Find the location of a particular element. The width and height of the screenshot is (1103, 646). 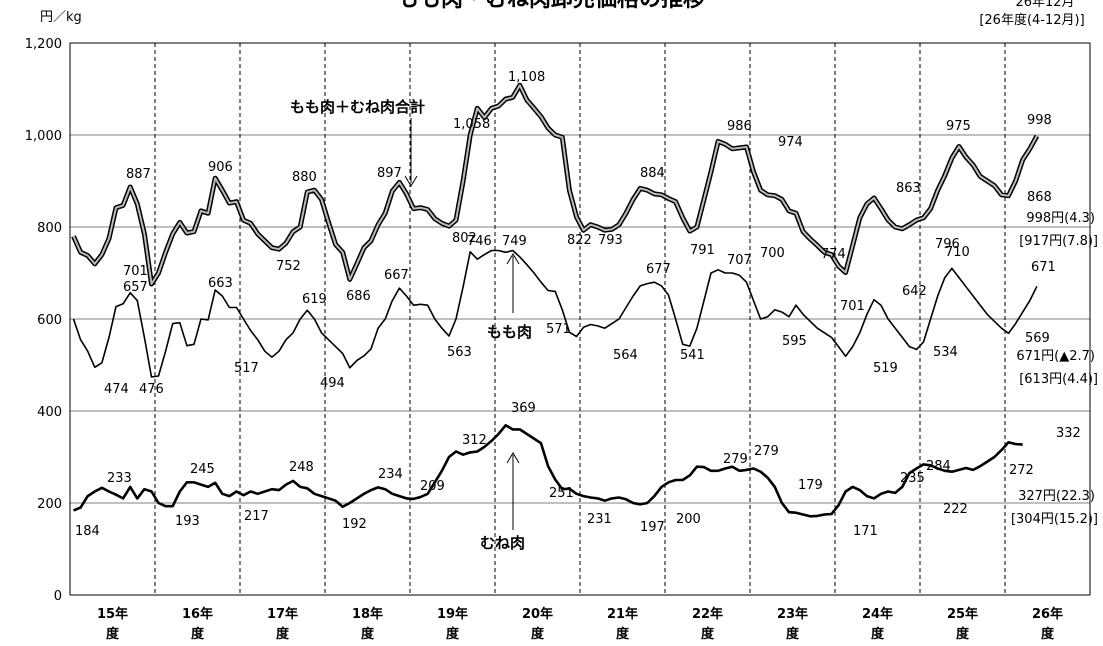

series-label-total: もも肉＋むね肉合計 is located at coordinates (357, 107).